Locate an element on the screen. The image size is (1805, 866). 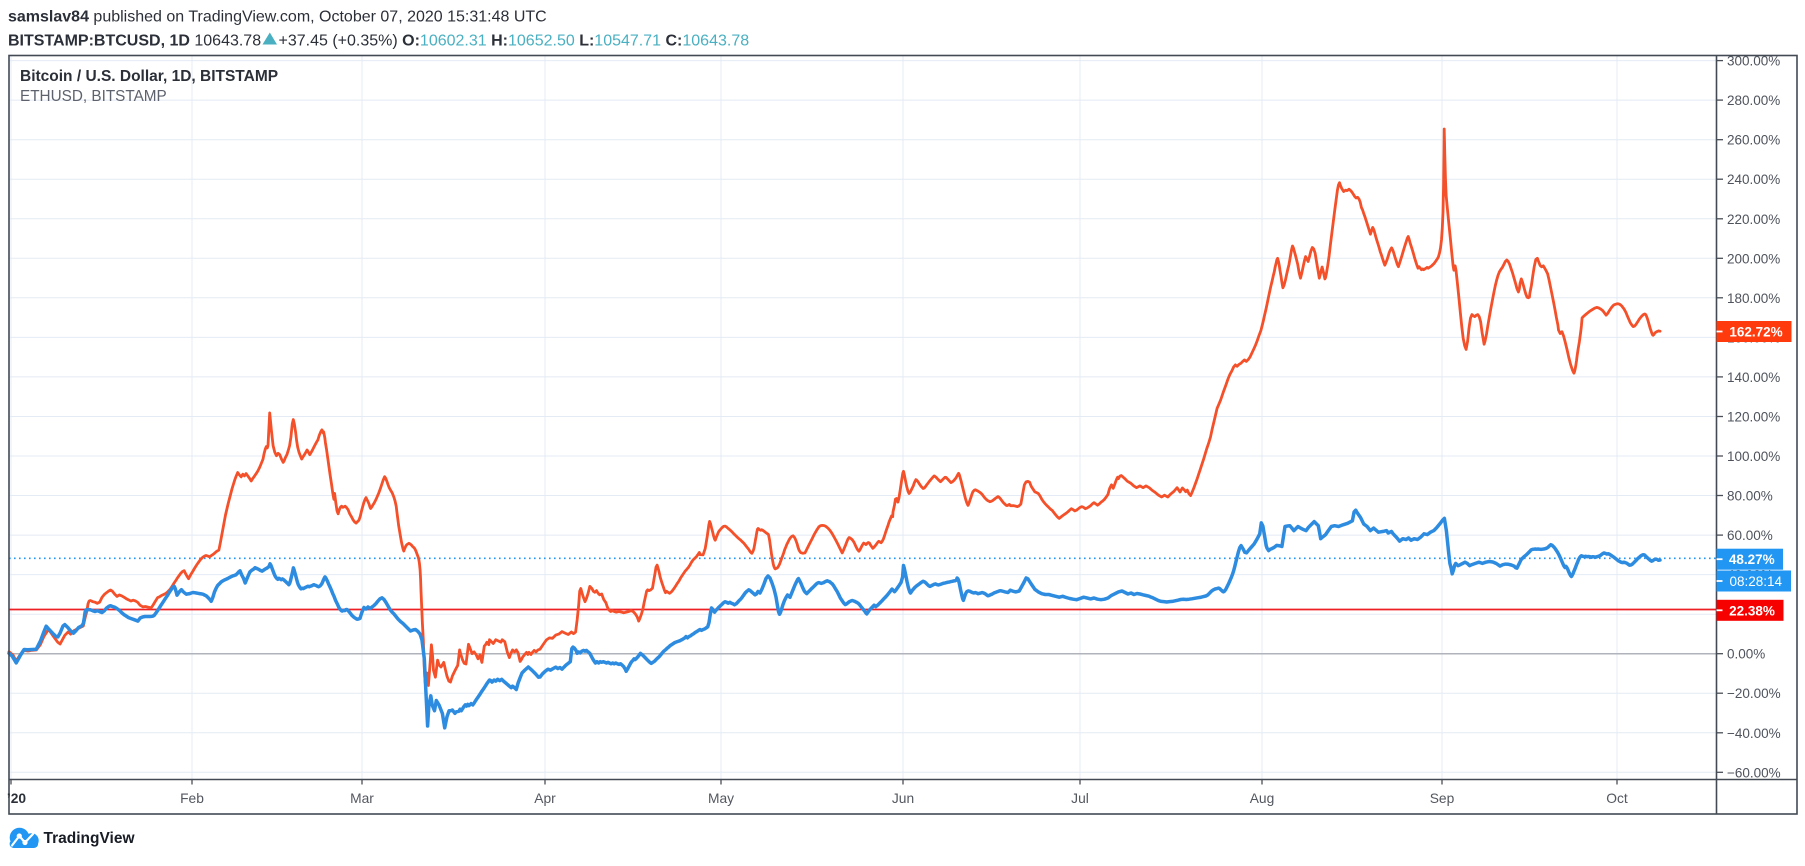
svg-text: BITSTAMP:BTCUSD, 1D 10643.78 is located at coordinates (134, 41).